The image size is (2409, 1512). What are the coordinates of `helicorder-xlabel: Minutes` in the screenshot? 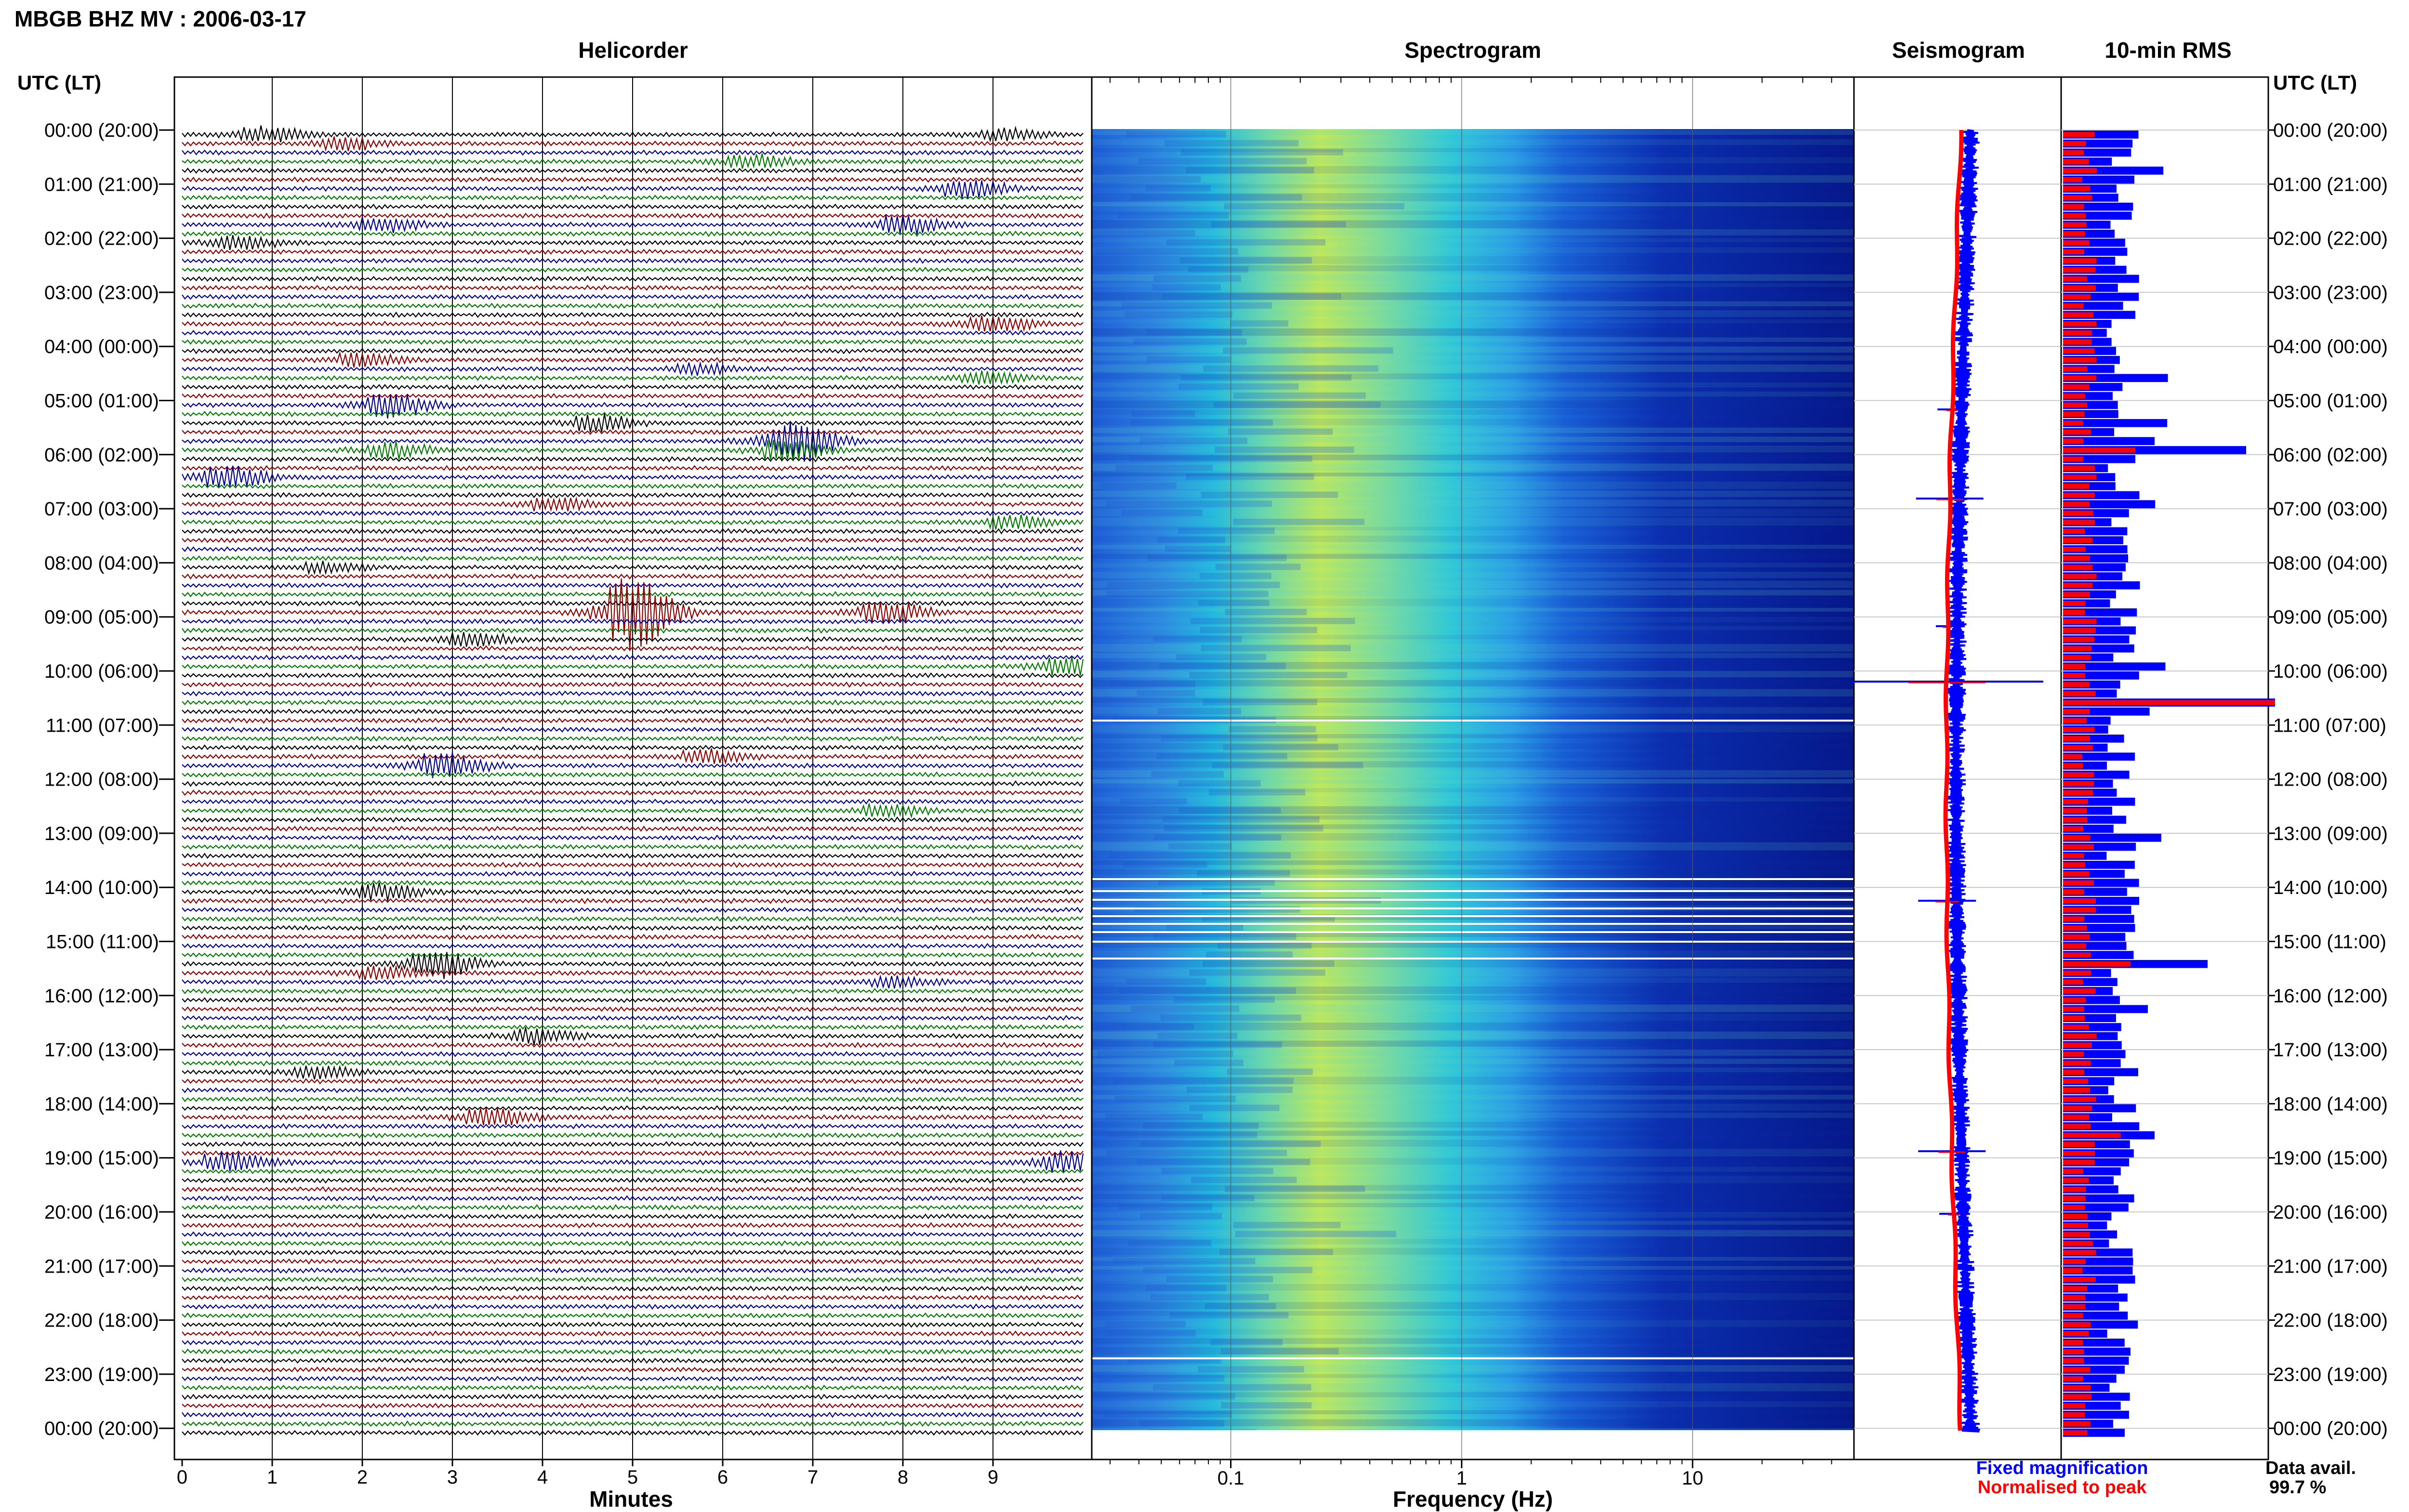 It's located at (631, 1499).